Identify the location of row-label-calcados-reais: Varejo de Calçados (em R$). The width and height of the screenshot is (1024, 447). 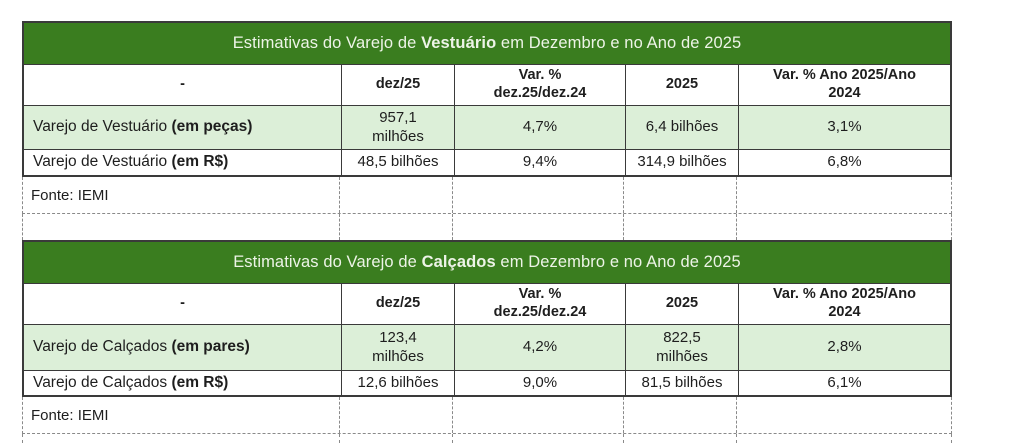
(182, 382).